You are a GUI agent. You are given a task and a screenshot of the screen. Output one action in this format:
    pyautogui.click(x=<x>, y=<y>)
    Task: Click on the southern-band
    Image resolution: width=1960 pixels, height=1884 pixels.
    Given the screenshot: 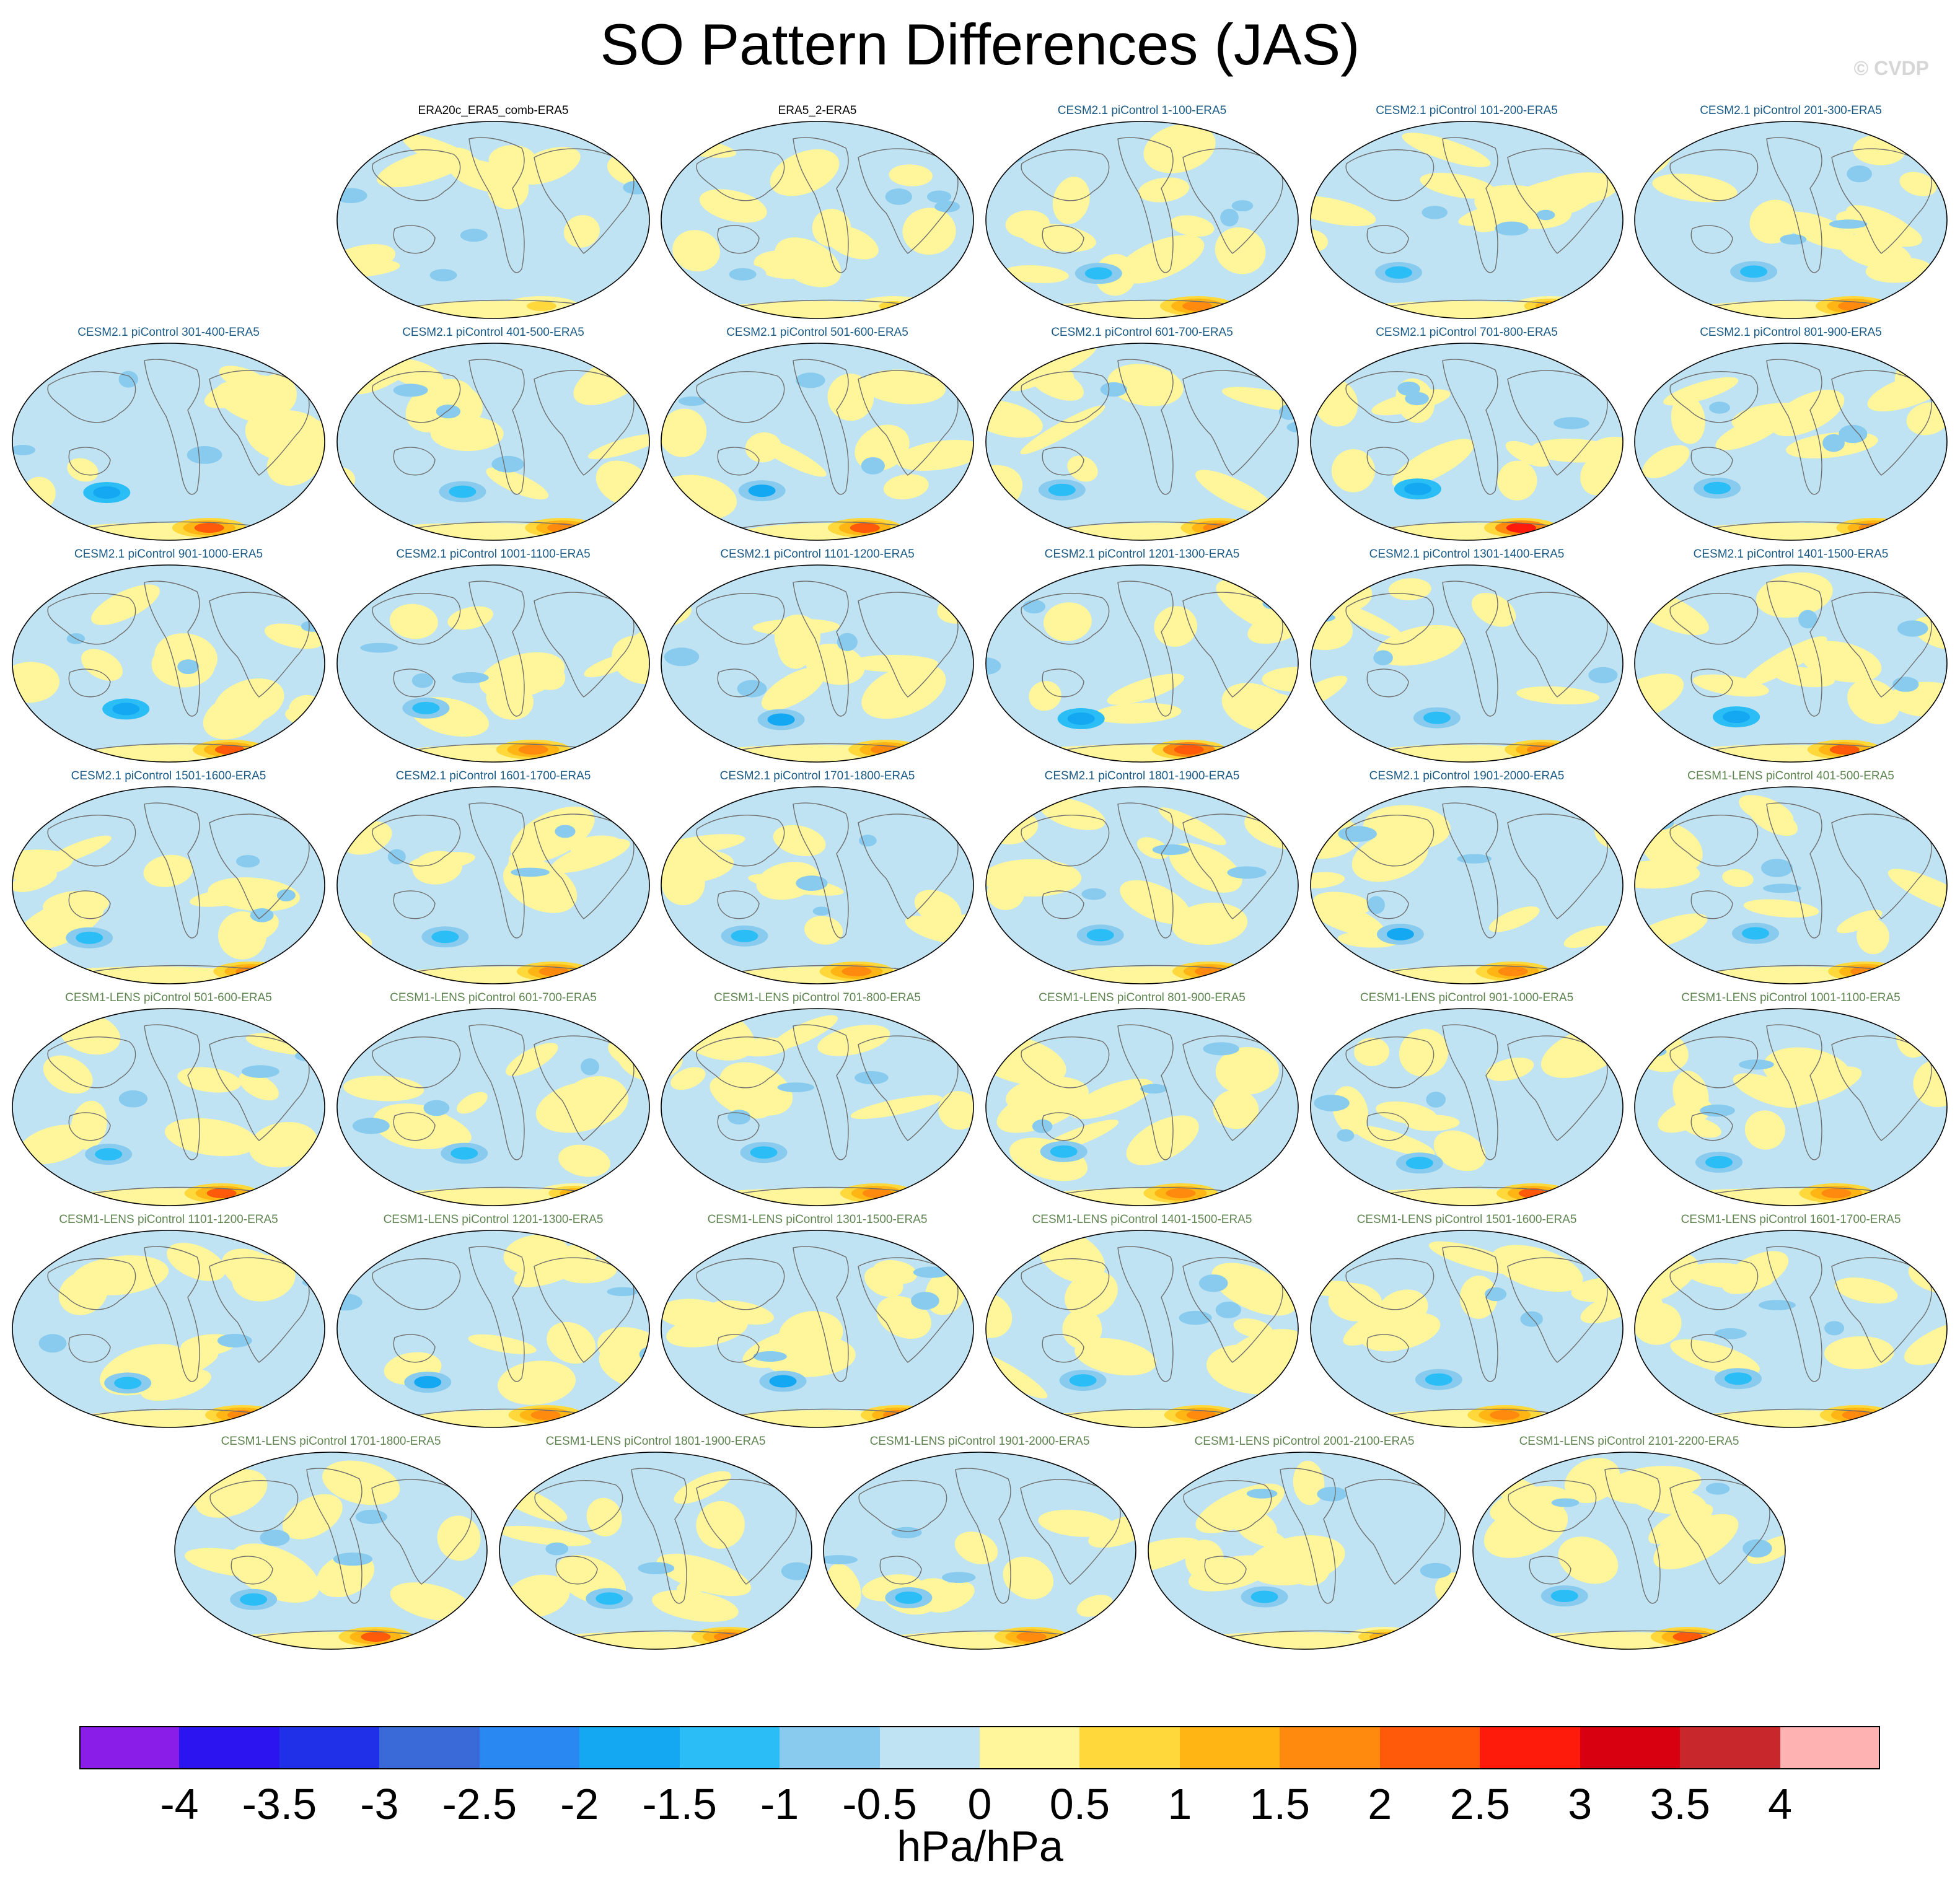 What is the action you would take?
    pyautogui.click(x=1473, y=975)
    